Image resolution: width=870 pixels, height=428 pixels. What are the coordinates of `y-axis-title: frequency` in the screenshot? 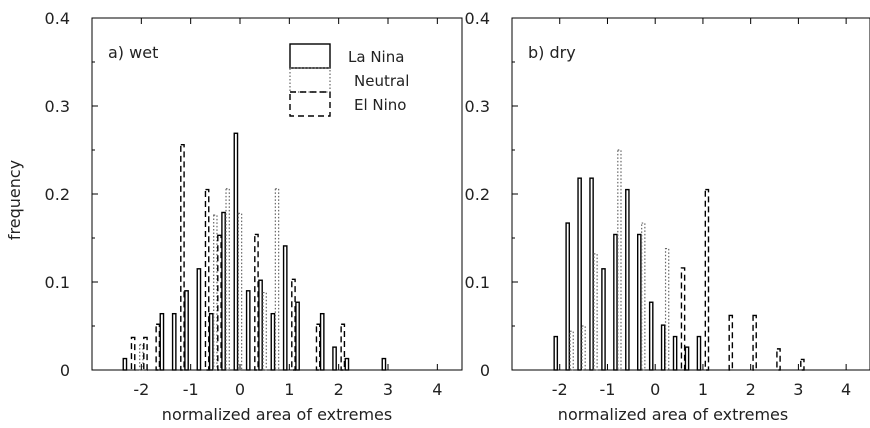 It's located at (14, 200).